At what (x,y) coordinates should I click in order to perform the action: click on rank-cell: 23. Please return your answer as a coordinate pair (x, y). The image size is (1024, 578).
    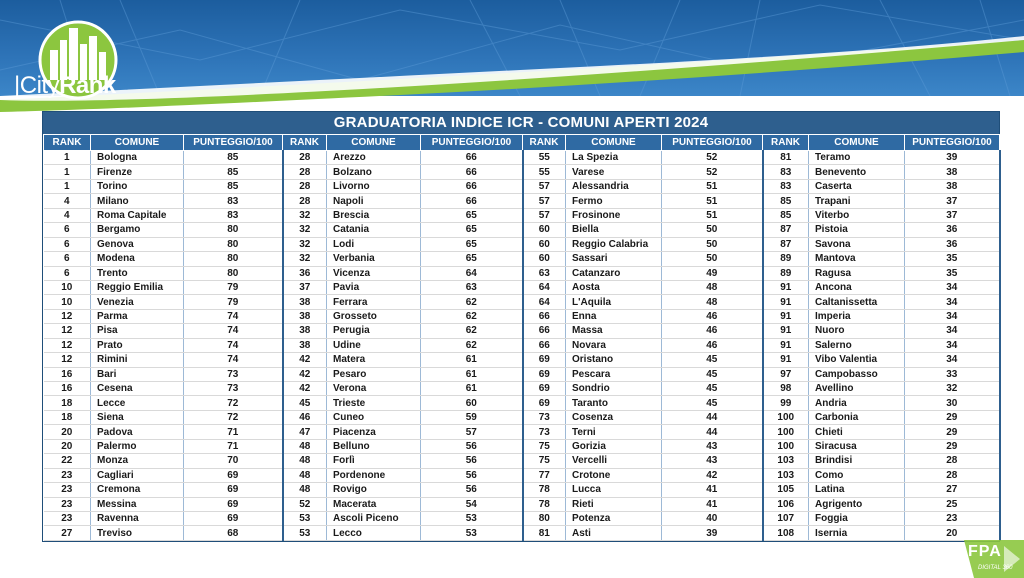
    Looking at the image, I should click on (67, 504).